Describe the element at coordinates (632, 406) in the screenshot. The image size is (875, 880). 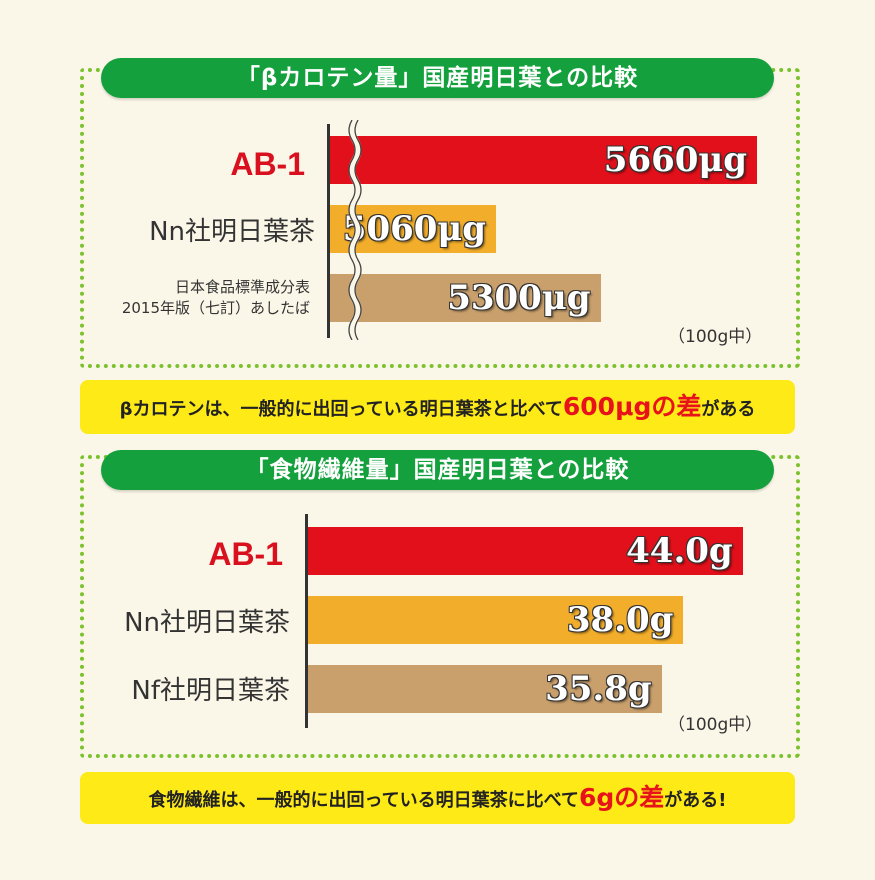
I see `beta-banner-highlight: 600μgの差` at that location.